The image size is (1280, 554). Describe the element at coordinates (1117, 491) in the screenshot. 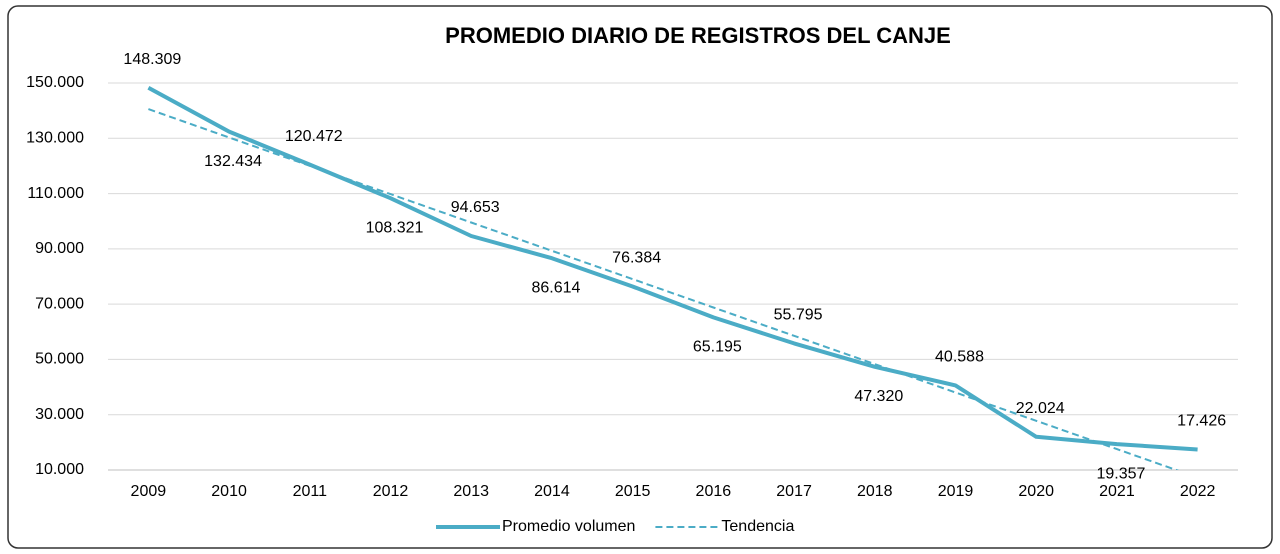

I see `x-tick-label: 2021` at that location.